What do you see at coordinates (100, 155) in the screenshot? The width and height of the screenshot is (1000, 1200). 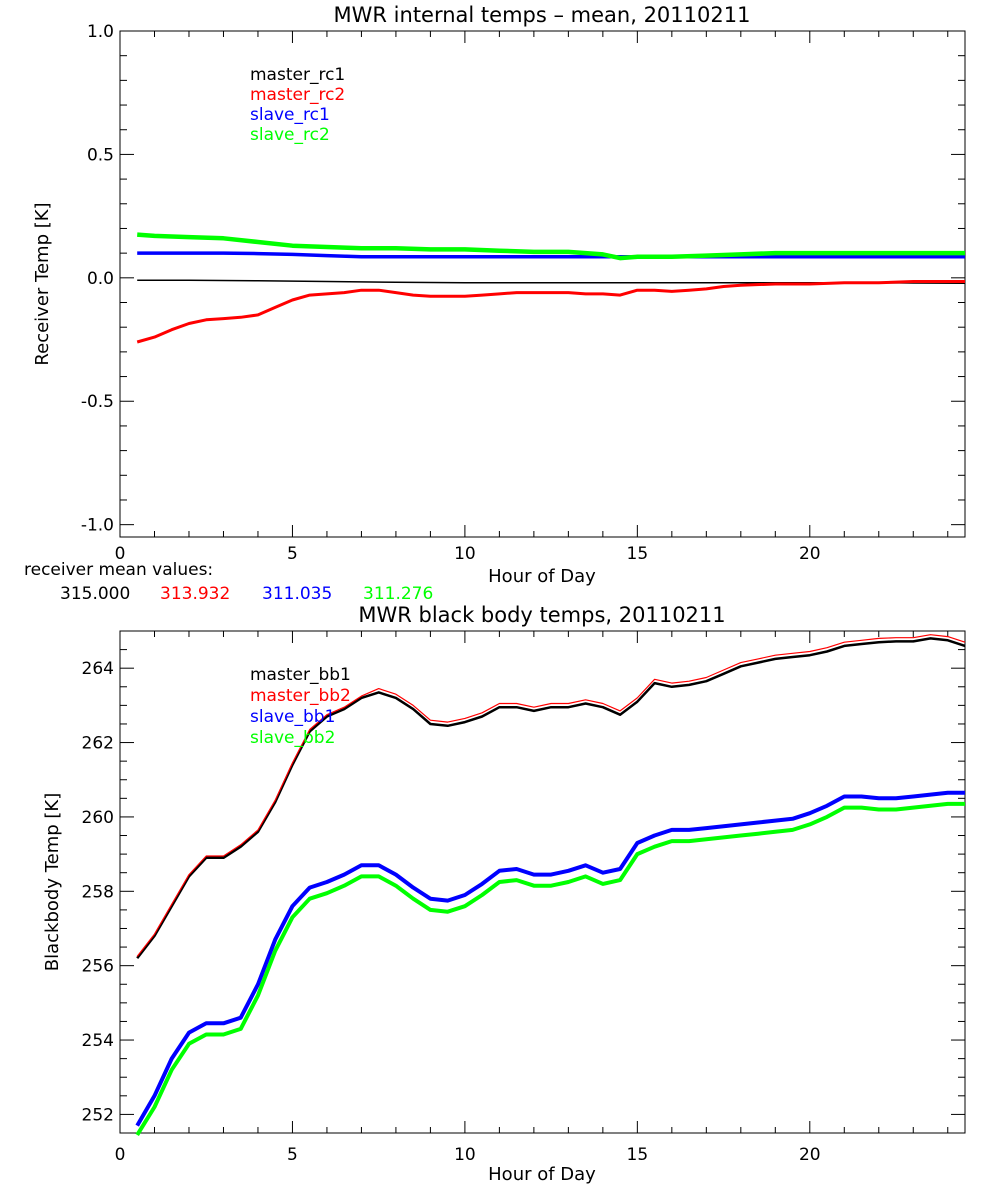 I see `y-tick-label: 0.5` at bounding box center [100, 155].